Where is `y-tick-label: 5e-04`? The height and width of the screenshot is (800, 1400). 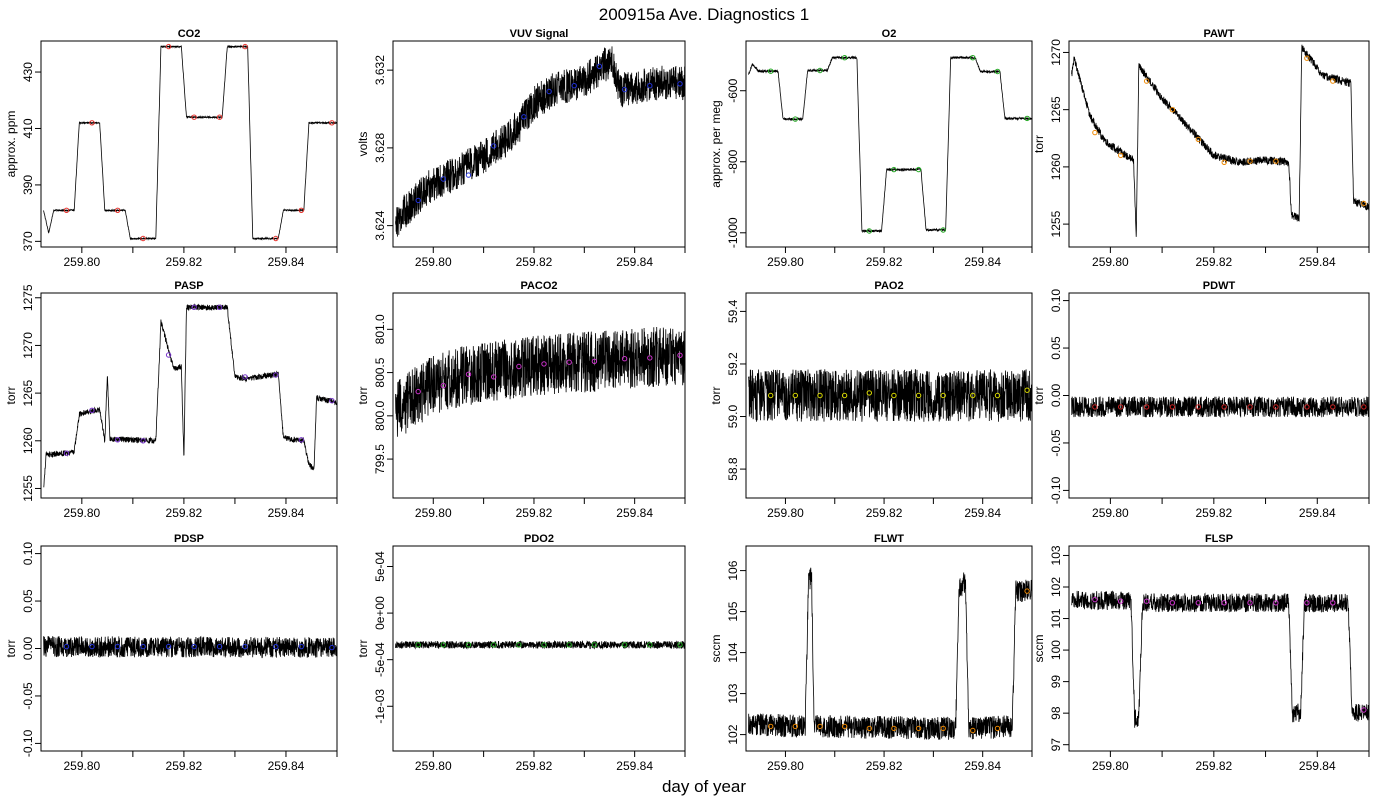
y-tick-label: 5e-04 is located at coordinates (380, 566).